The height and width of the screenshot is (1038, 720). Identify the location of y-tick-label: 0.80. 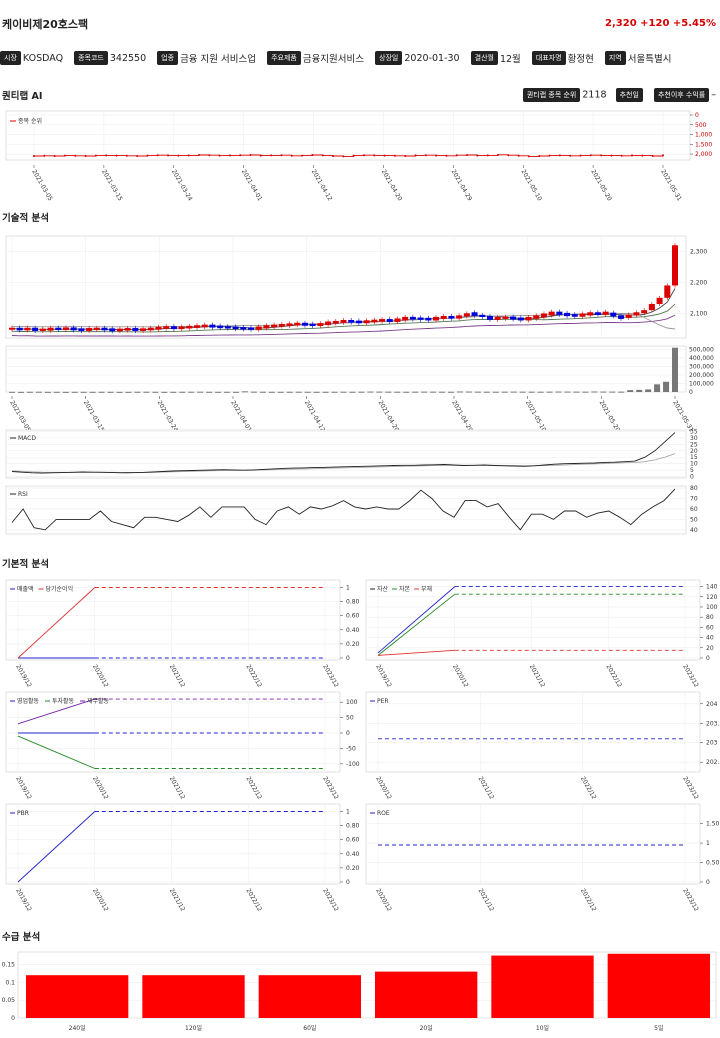
(353, 602).